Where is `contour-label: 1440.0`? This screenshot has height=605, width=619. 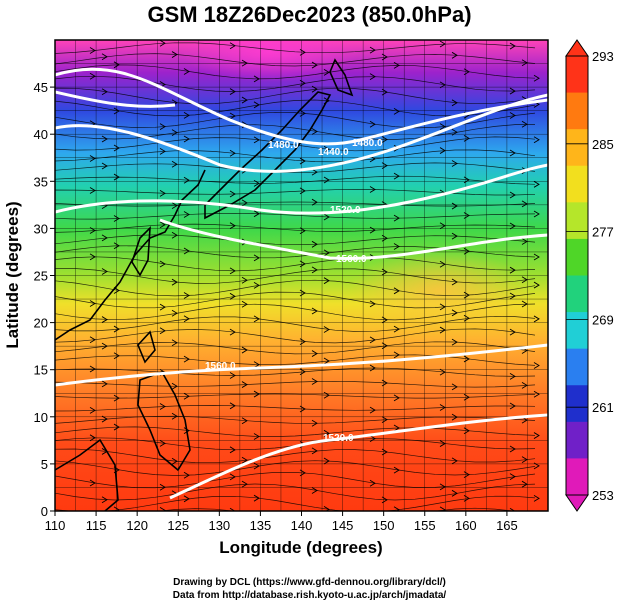 contour-label: 1440.0 is located at coordinates (333, 152).